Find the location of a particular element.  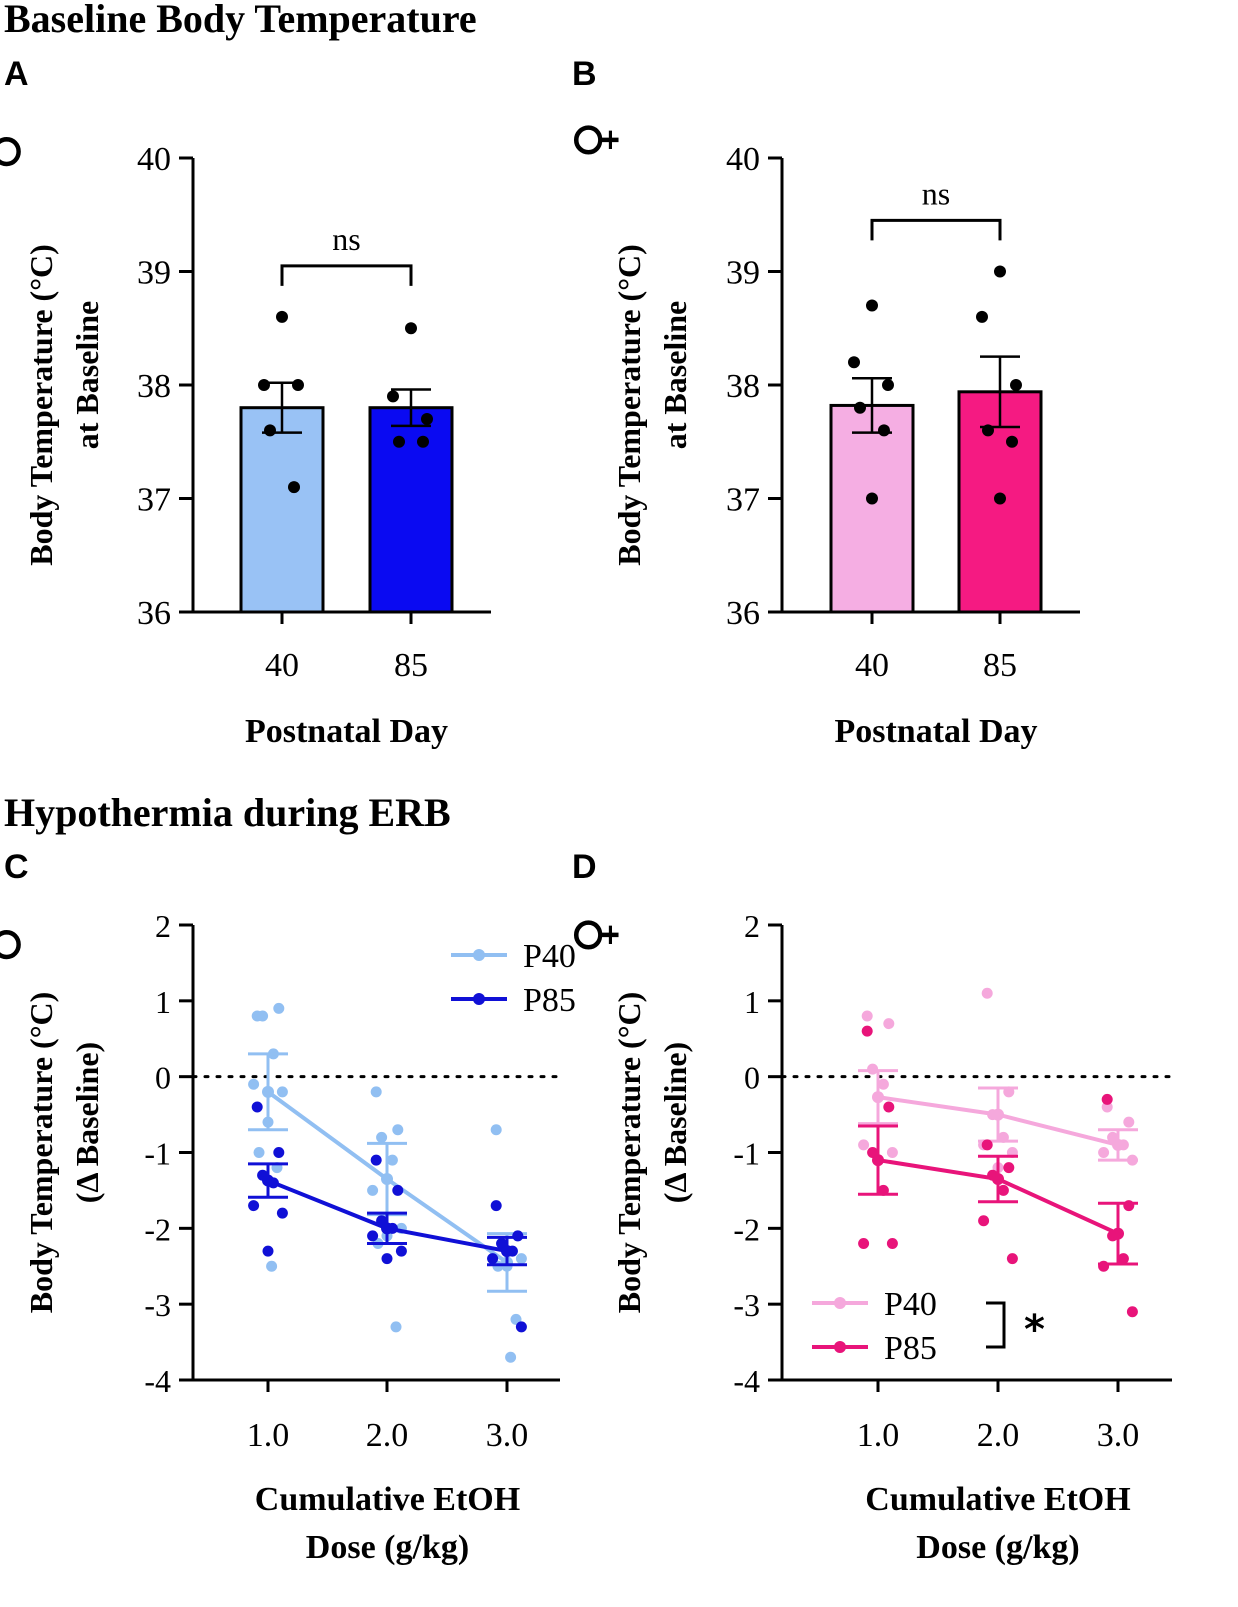

panel-letter-b: B is located at coordinates (584, 74).